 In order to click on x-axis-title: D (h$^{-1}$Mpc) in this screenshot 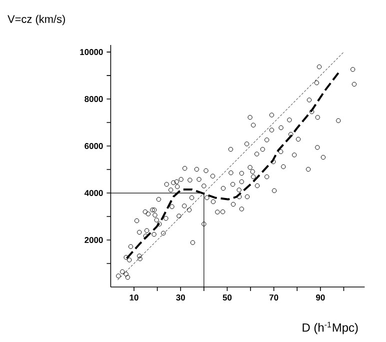, I will do `click(330, 328)`.